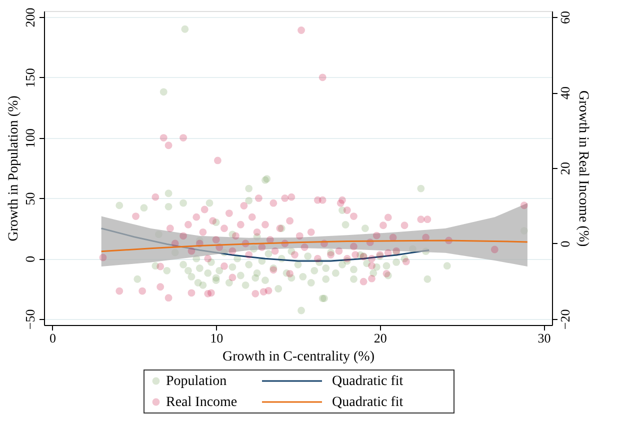  Describe the element at coordinates (544, 338) in the screenshot. I see `x-tick-label: 30` at that location.